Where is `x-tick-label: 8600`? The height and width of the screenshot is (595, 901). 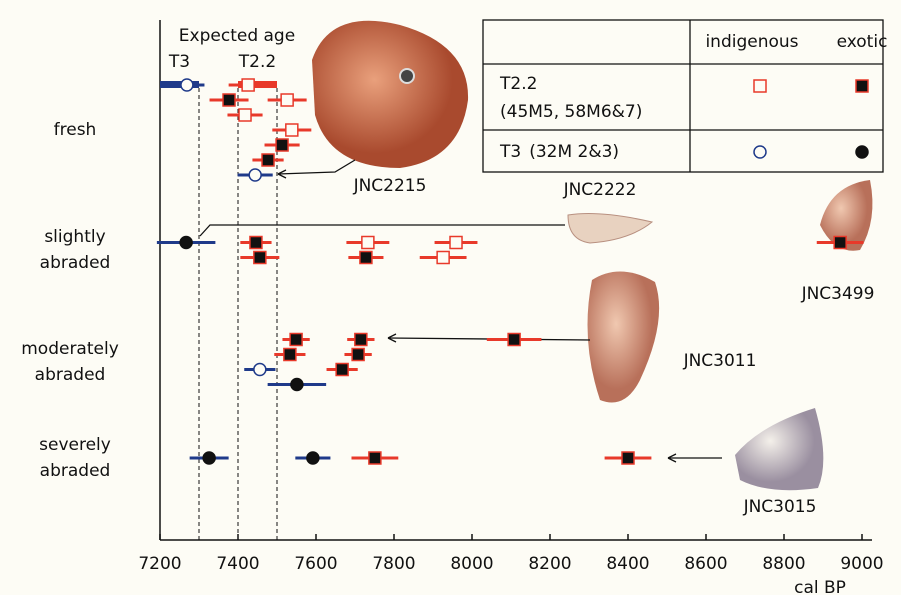 x-tick-label: 8600 is located at coordinates (705, 564).